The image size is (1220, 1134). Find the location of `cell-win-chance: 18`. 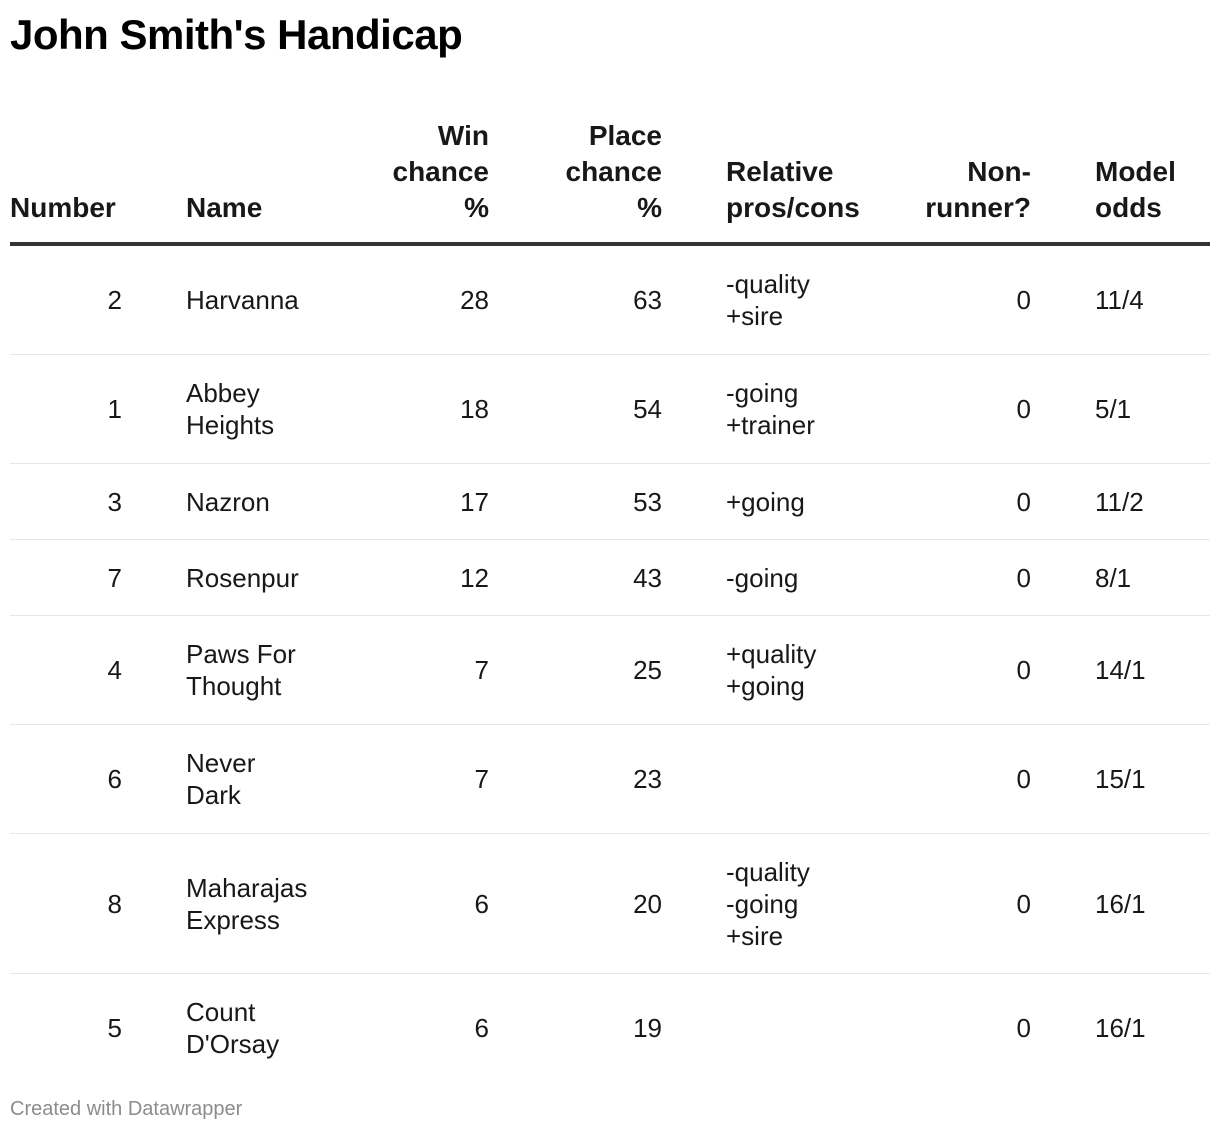

cell-win-chance: 18 is located at coordinates (417, 409).